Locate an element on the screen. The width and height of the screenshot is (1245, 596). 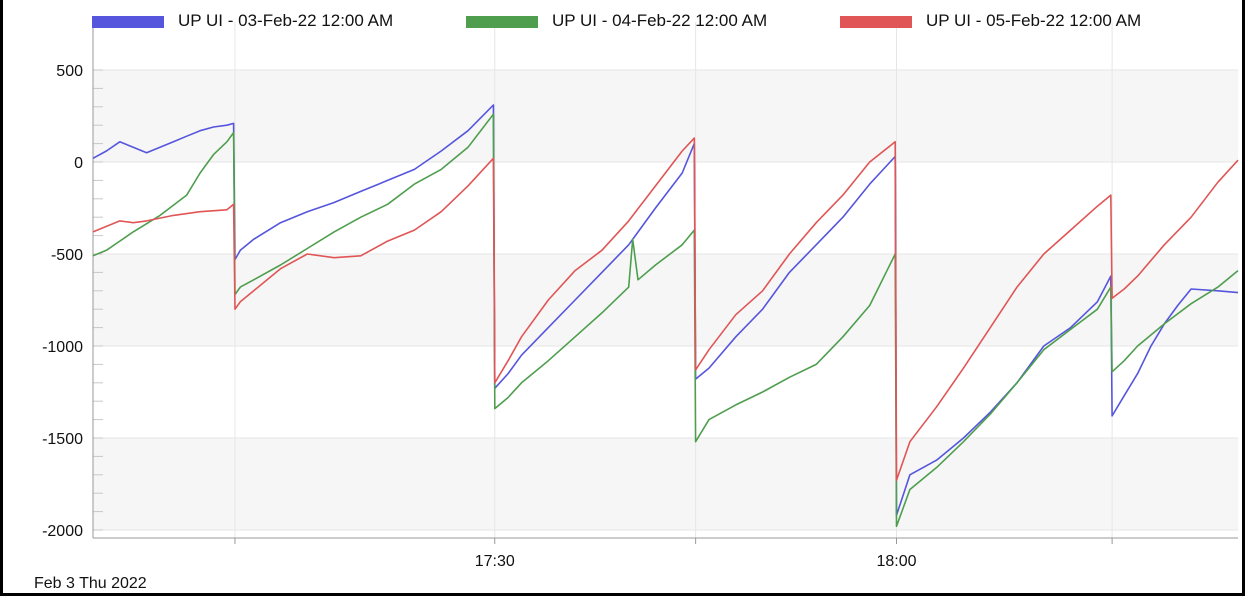
legend-label-3: UP UI - 05-Feb-22 12:00 AM is located at coordinates (1033, 20).